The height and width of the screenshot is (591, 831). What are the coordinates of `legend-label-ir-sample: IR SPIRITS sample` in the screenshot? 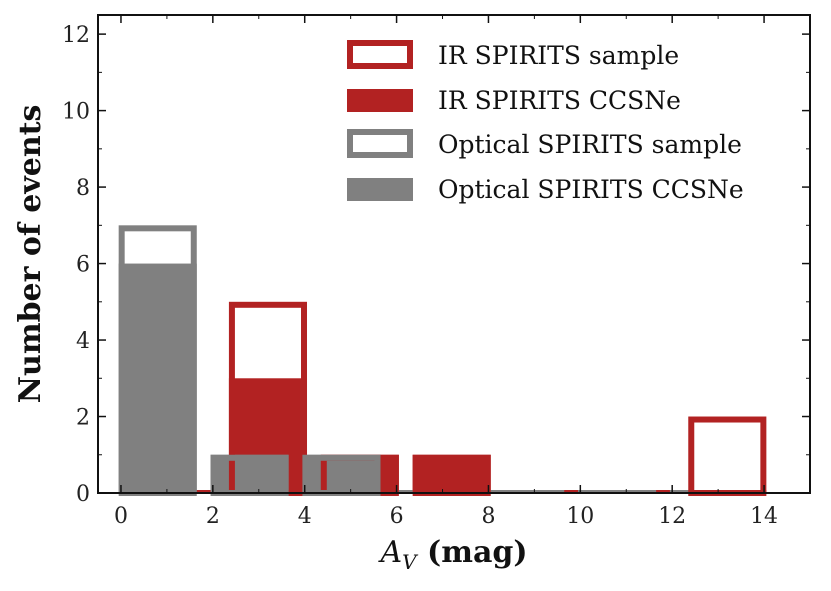 It's located at (558, 55).